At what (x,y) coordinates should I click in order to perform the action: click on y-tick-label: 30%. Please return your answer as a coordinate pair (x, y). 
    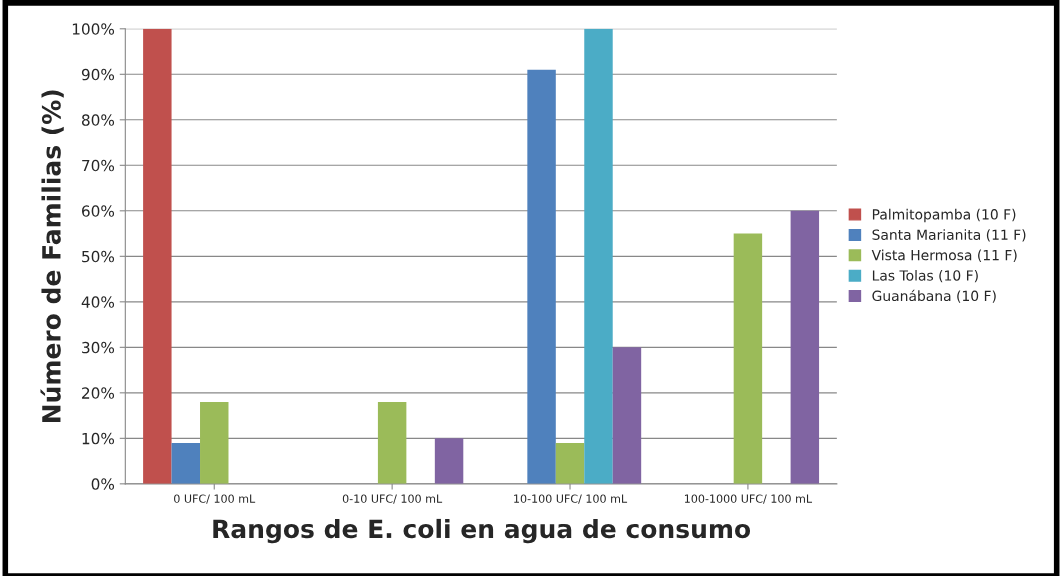
    Looking at the image, I should click on (98, 347).